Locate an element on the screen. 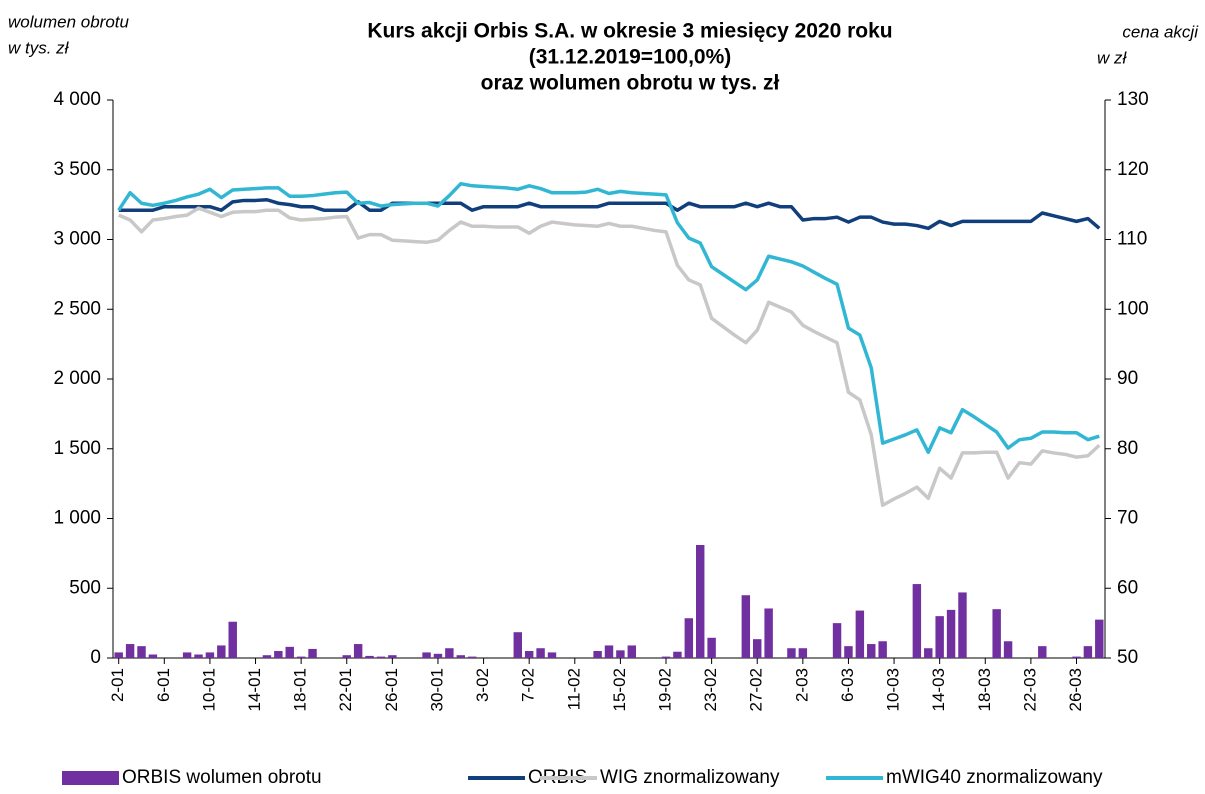 This screenshot has width=1205, height=794. y2-tick-label: 50 is located at coordinates (1127, 657).